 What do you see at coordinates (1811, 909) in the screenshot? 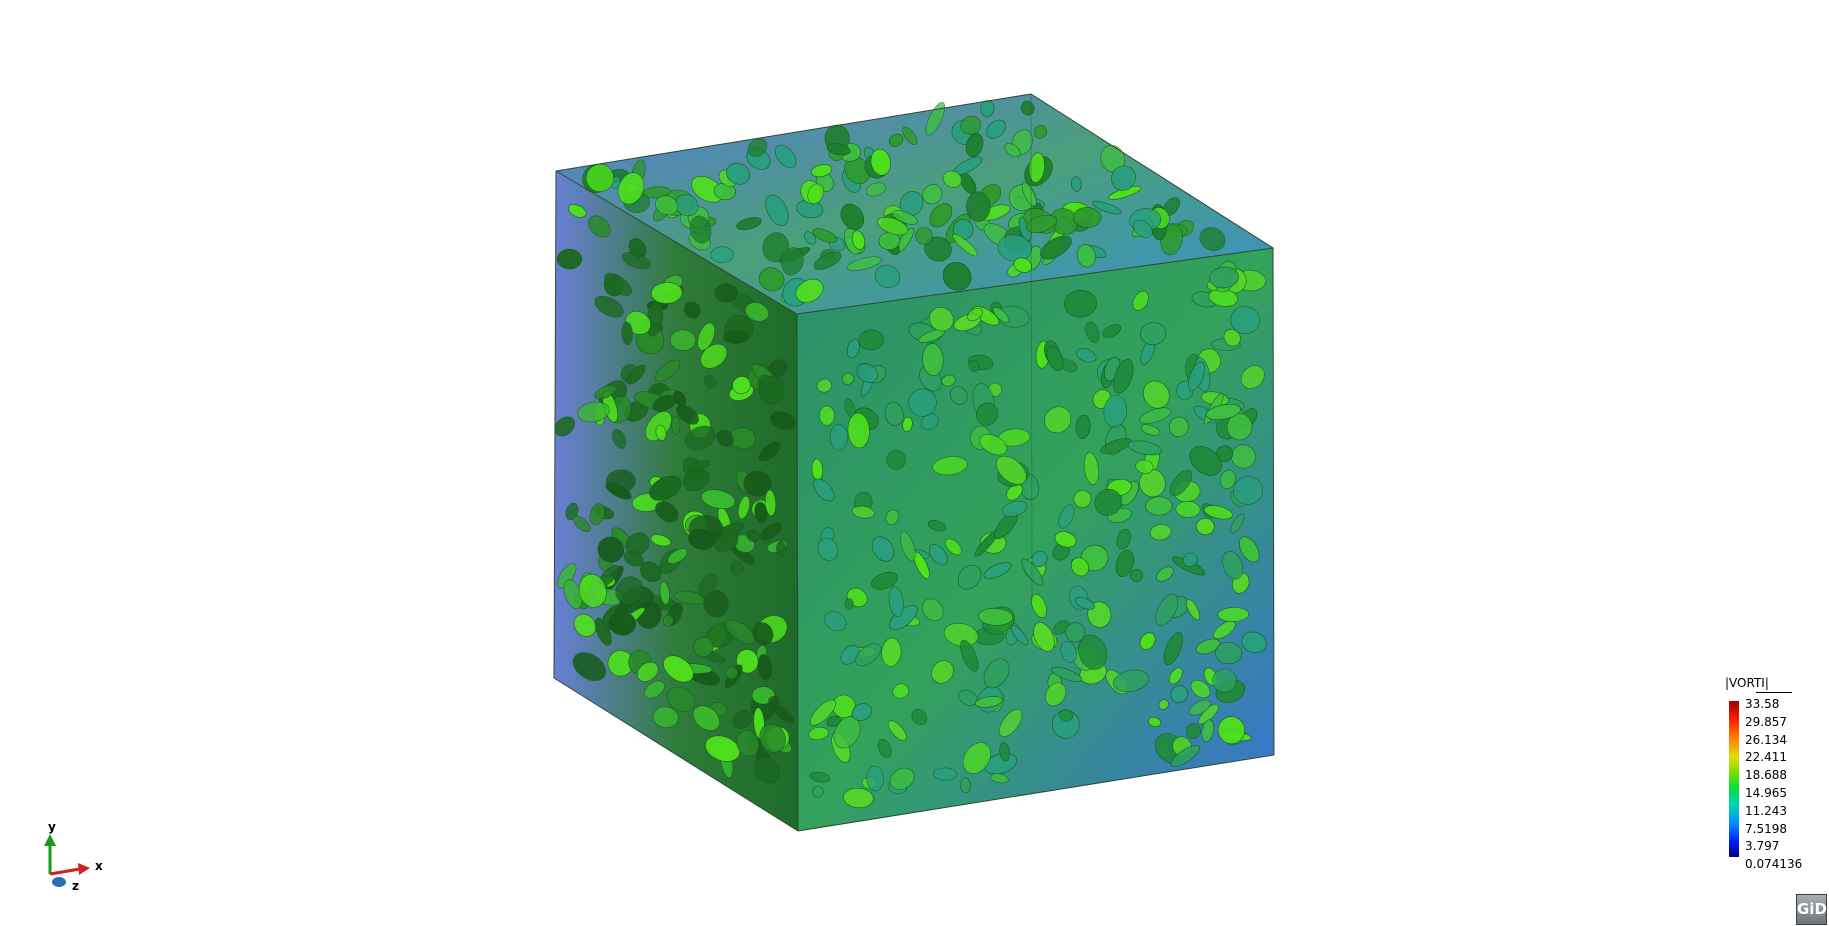
I see `gid-logo-button: GiD` at bounding box center [1811, 909].